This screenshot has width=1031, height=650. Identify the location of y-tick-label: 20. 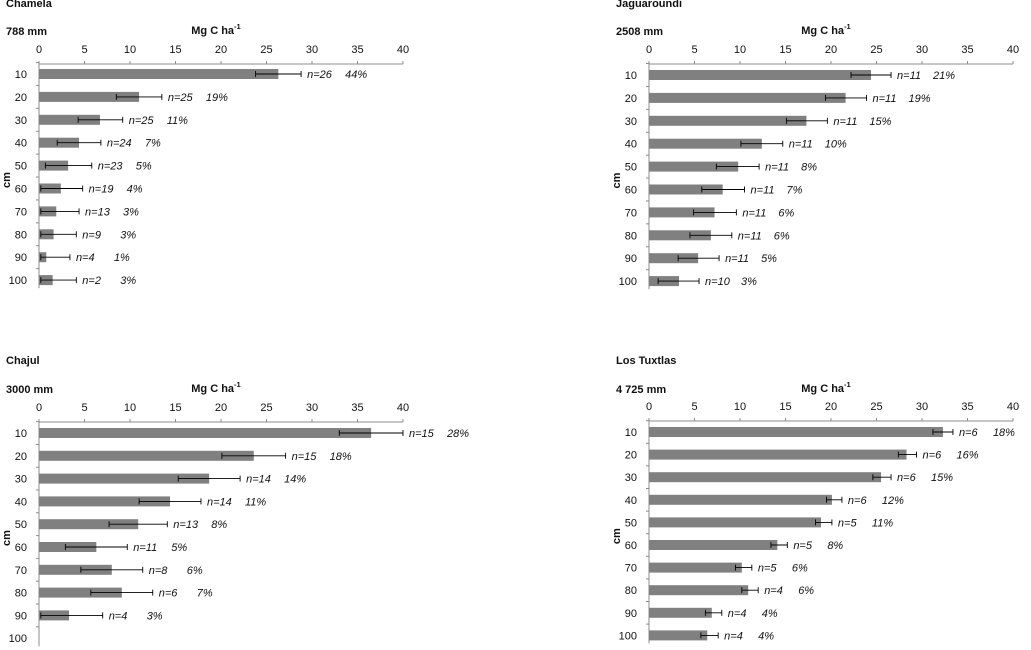
(631, 456).